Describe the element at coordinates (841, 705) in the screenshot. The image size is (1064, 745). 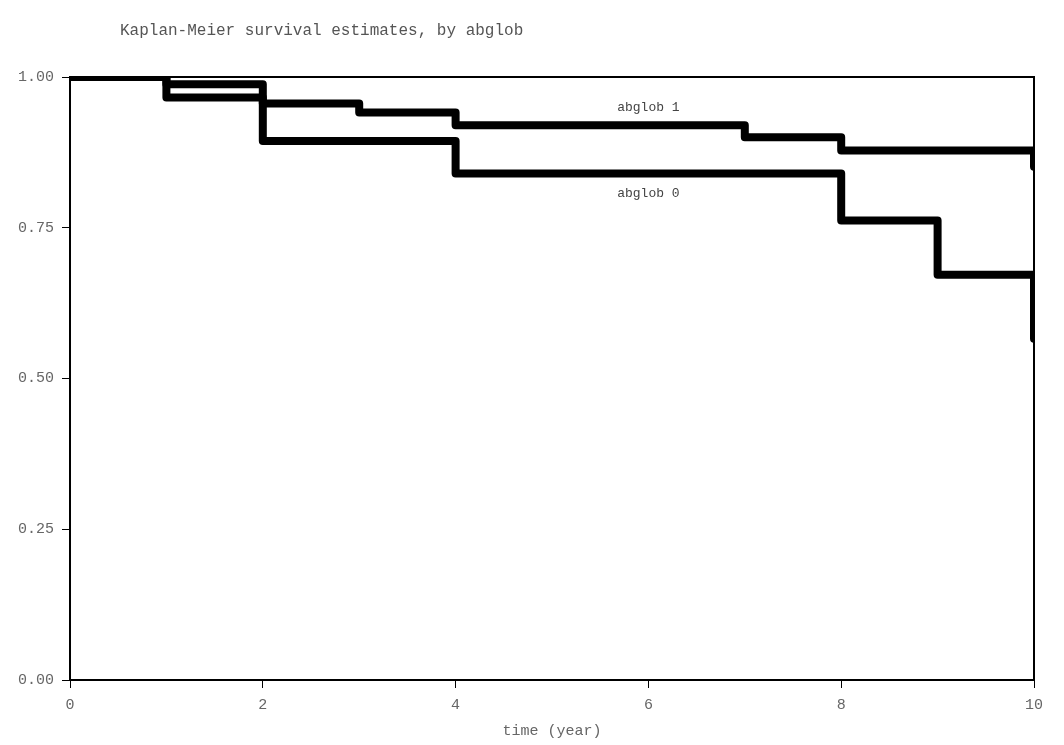
I see `x-tick-label: 8` at that location.